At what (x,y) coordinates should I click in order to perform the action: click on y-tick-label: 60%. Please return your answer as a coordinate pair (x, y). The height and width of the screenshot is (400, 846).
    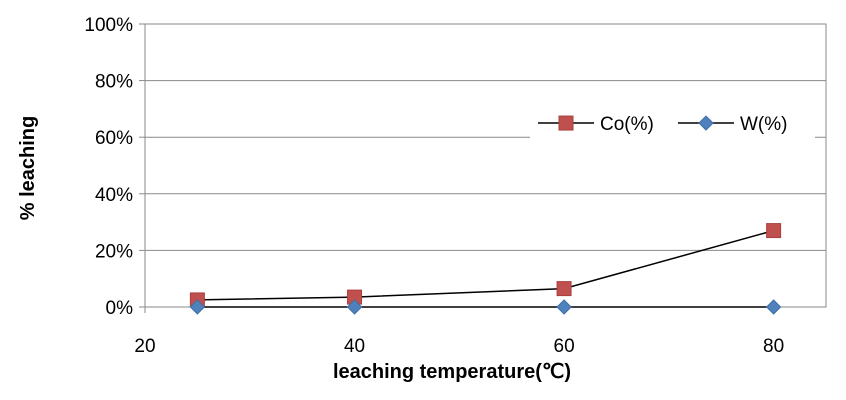
    Looking at the image, I should click on (114, 138).